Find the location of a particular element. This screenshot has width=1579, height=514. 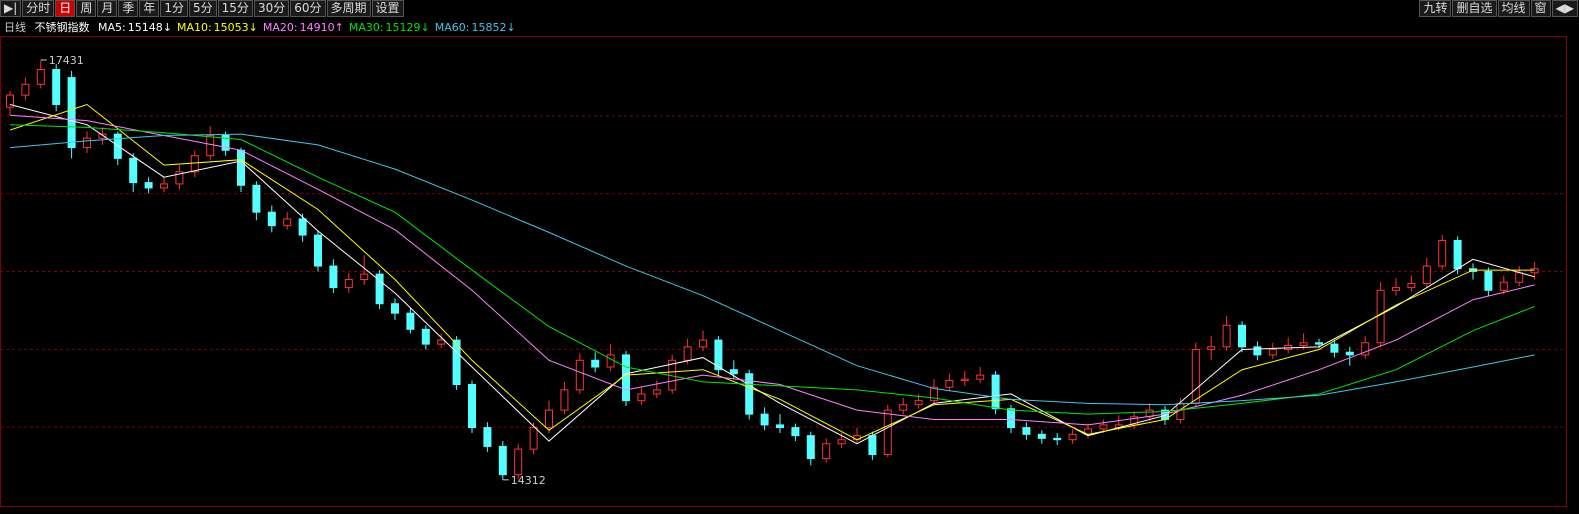

period-button: 日 is located at coordinates (65, 8).